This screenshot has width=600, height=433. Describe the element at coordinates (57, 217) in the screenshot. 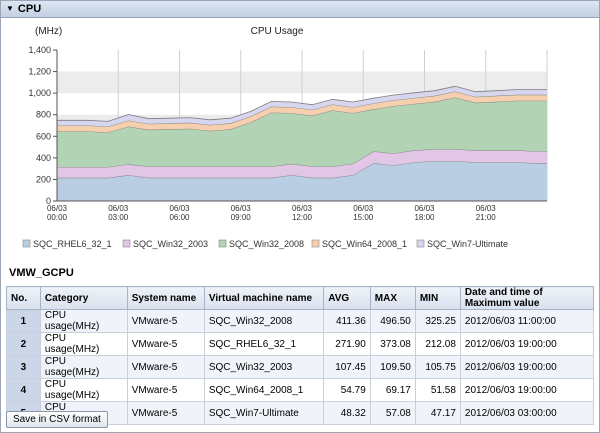

I see `x-tick-label: 00:00` at that location.